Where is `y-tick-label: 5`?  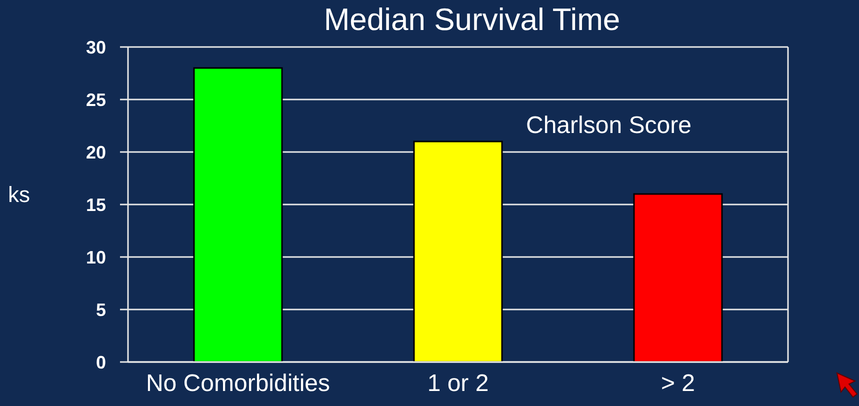
y-tick-label: 5 is located at coordinates (101, 310).